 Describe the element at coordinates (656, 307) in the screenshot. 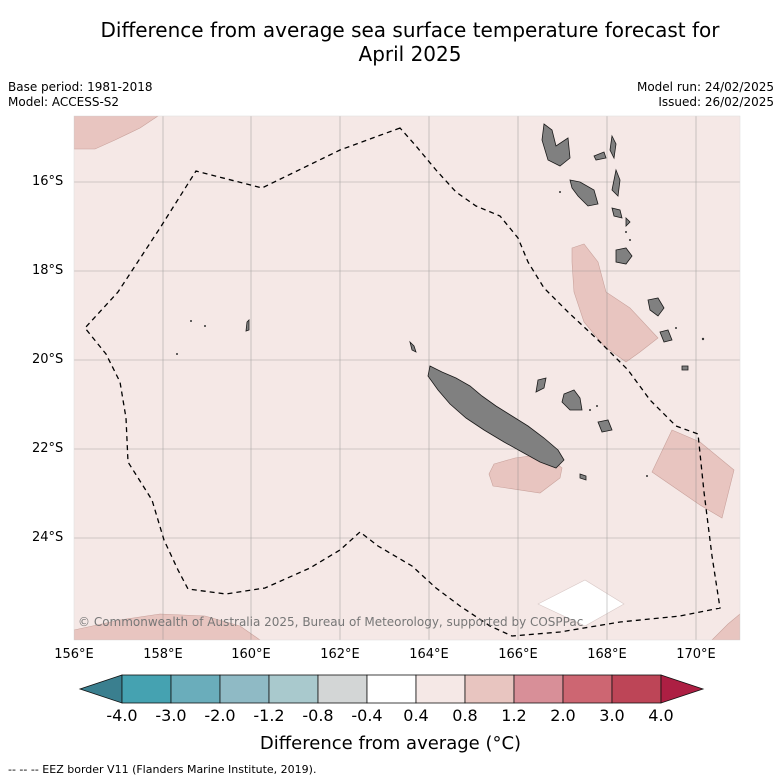

I see `vanuatu-erromango` at that location.